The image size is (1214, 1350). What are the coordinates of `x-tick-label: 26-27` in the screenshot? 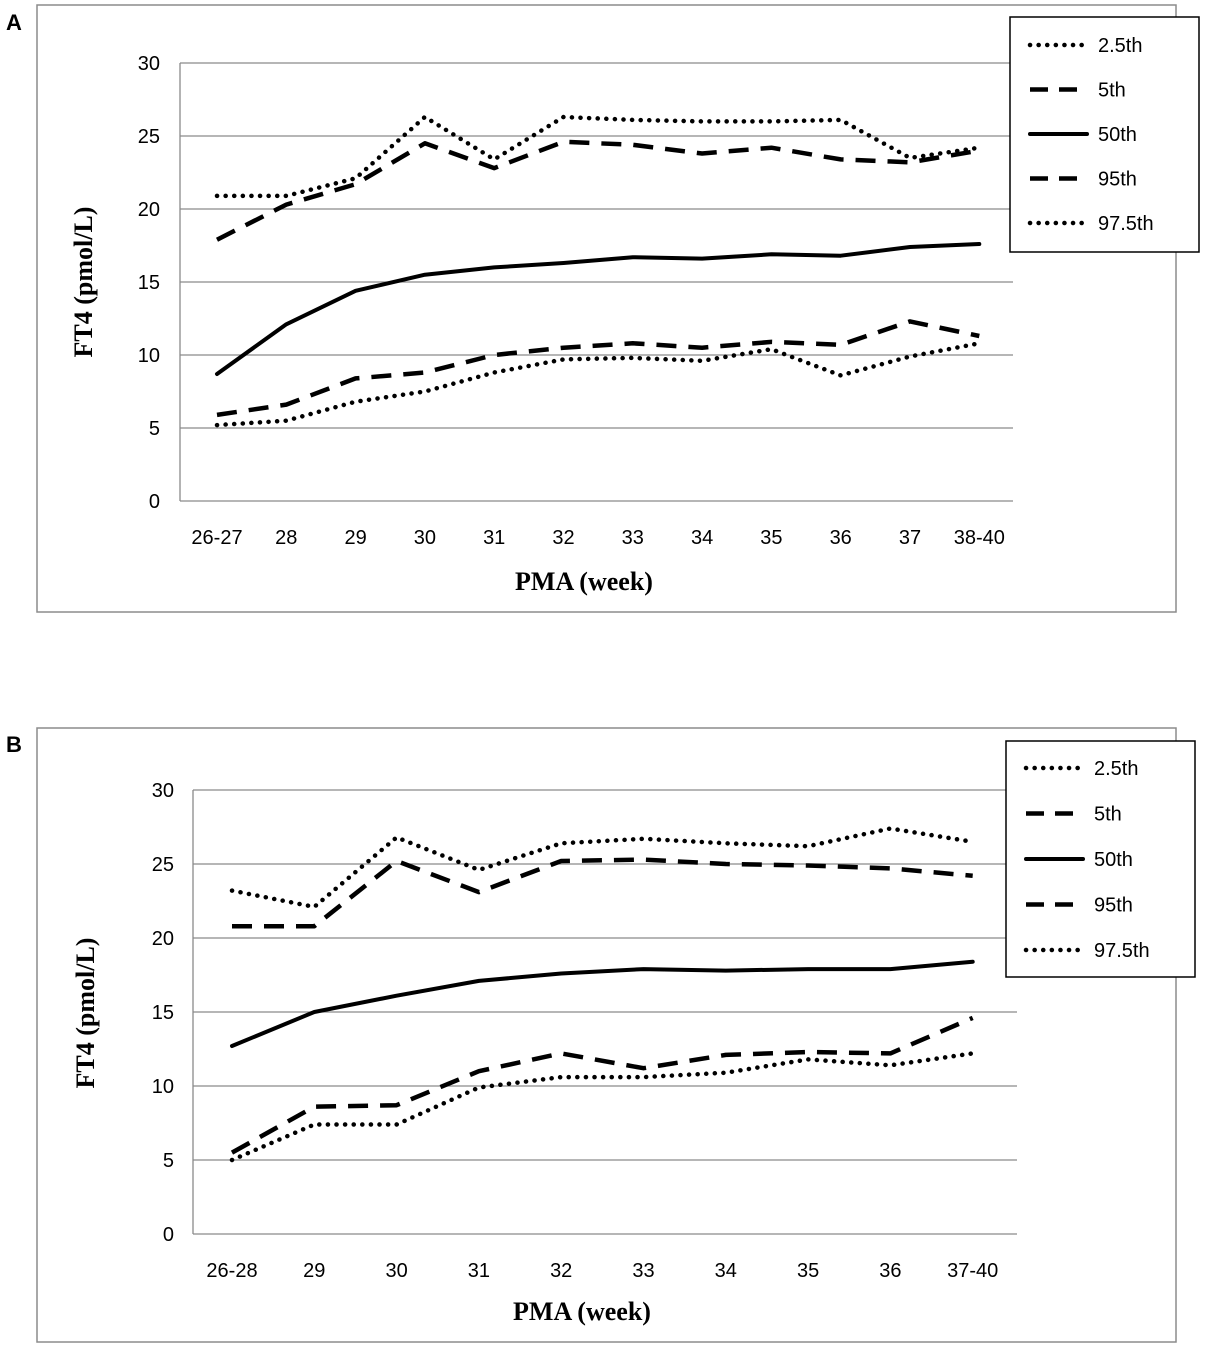 It's located at (216, 538).